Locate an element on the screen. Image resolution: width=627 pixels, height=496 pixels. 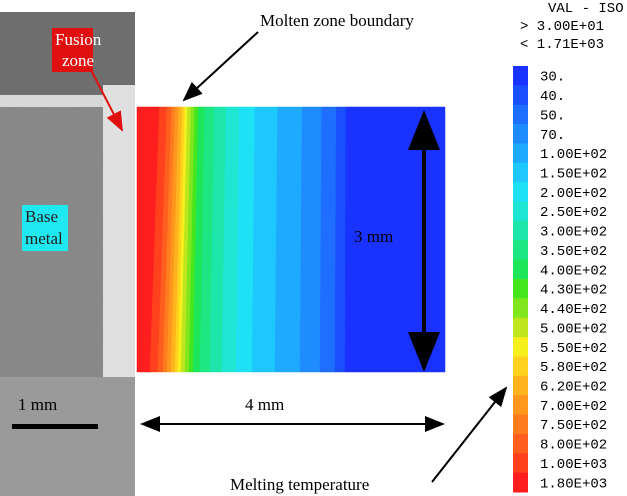
scale-label: 1 mm is located at coordinates (37, 404).